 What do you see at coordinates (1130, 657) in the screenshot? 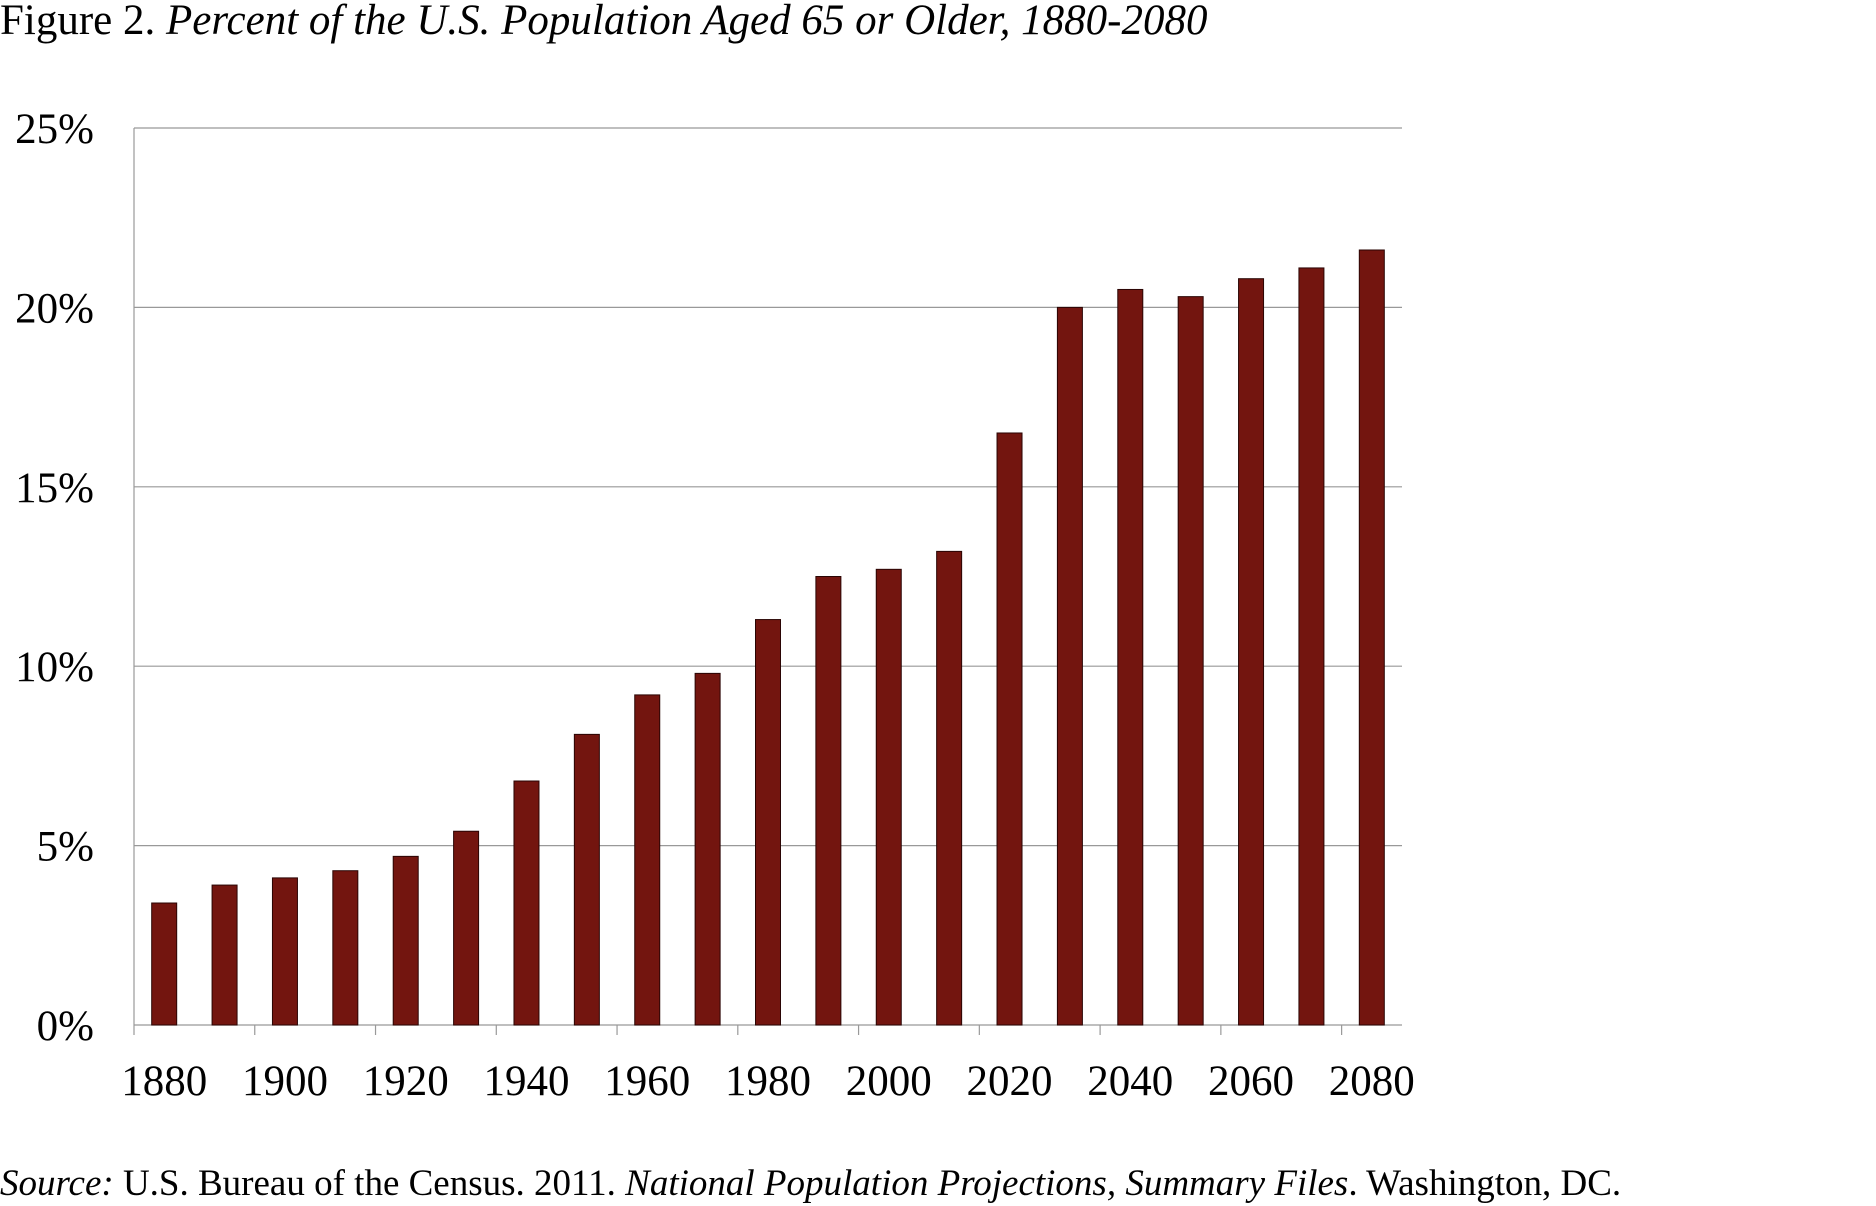
I see `bar-2040` at bounding box center [1130, 657].